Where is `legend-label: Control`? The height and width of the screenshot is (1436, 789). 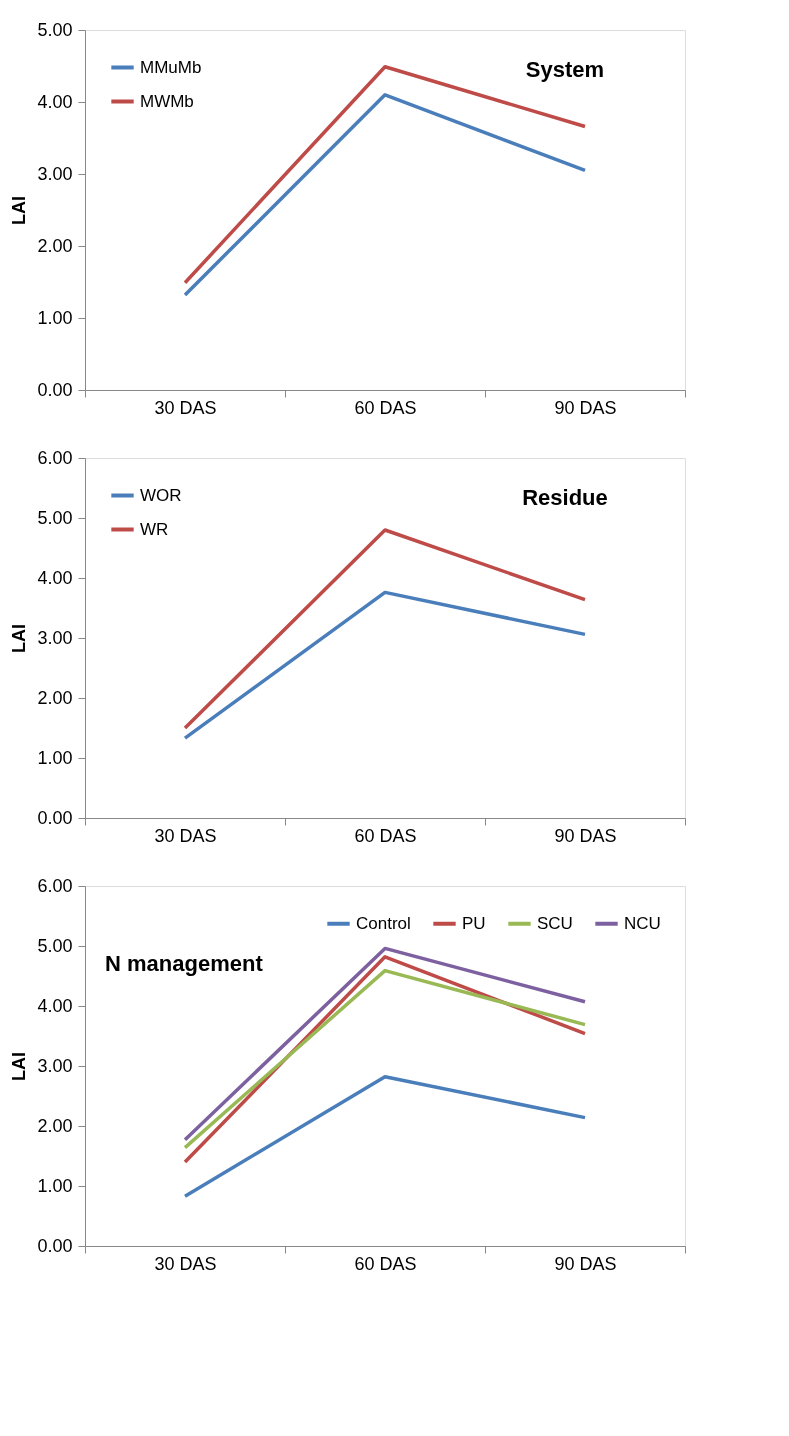 legend-label: Control is located at coordinates (383, 923).